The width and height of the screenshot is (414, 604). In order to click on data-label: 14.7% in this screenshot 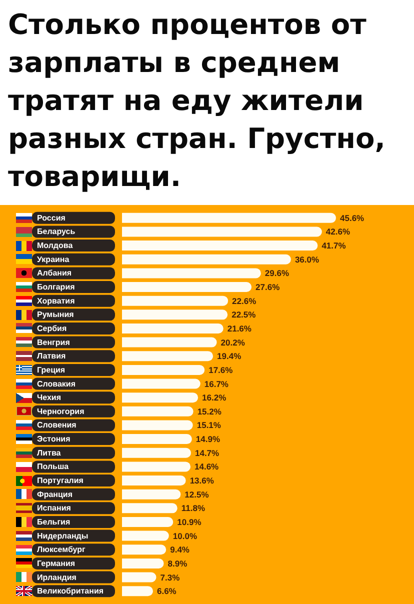, I will do `click(207, 453)`.